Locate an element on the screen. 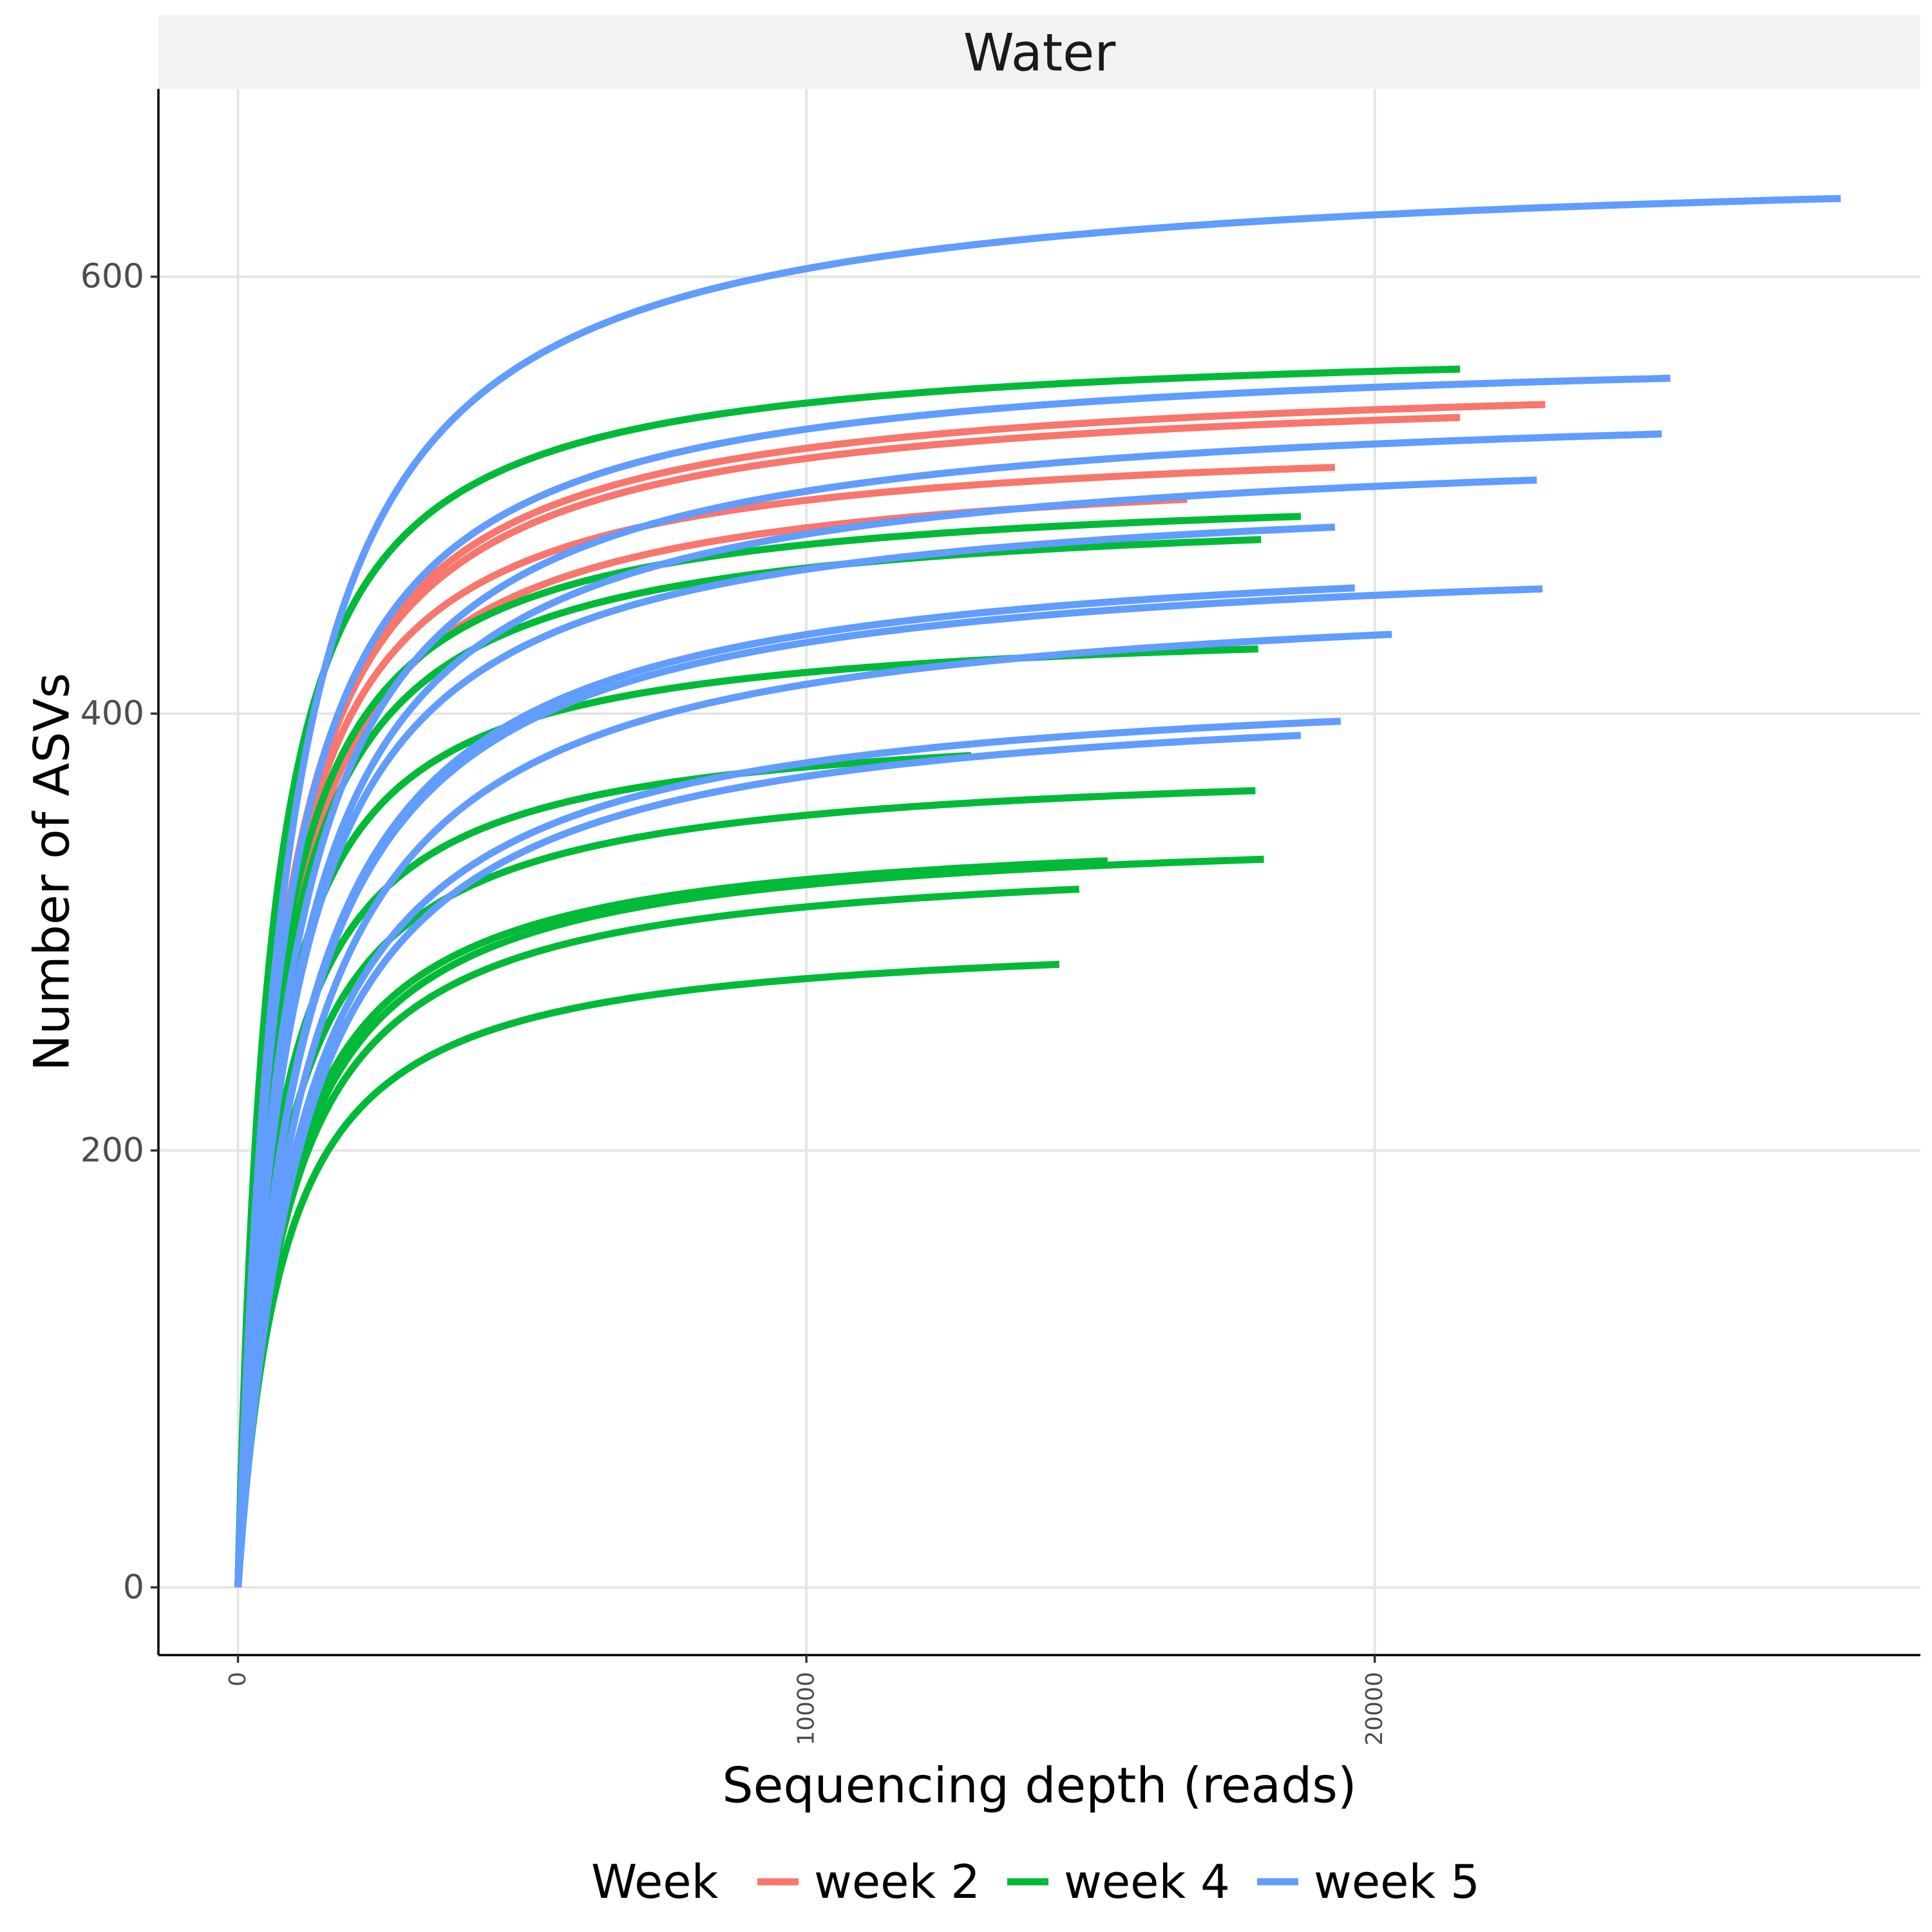 The image size is (1932, 1932). facet-strip-title: Water is located at coordinates (1039, 53).